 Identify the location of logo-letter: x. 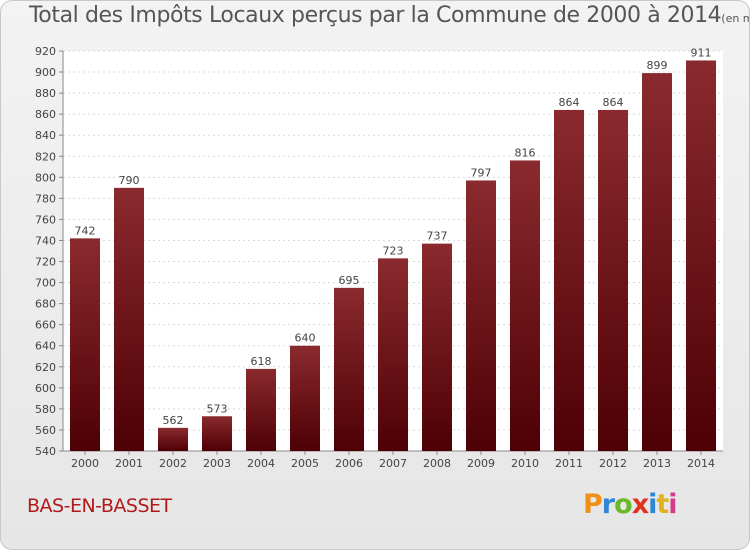
(640, 504).